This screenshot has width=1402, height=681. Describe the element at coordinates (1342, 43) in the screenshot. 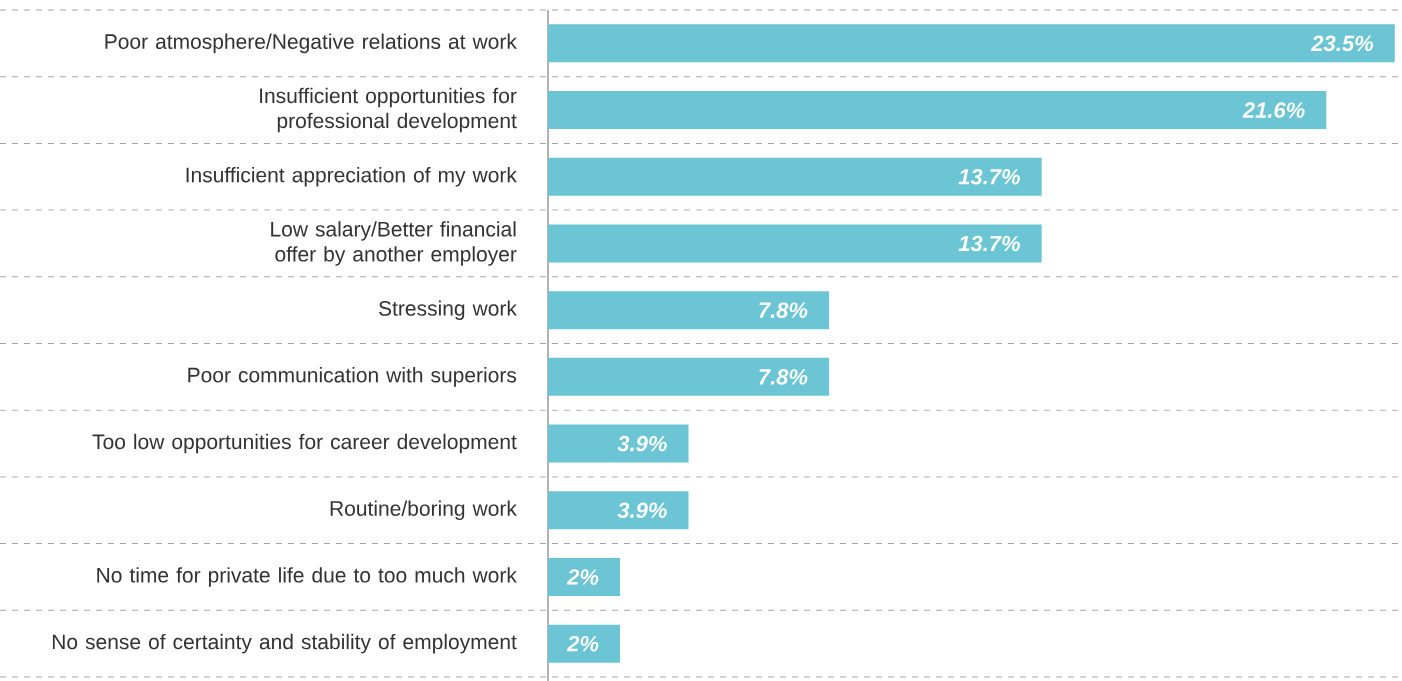

I see `data-label: 23.5%` at that location.